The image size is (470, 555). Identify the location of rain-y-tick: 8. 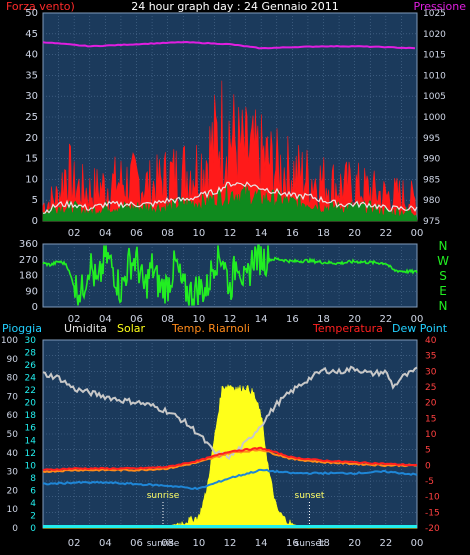
(33, 479).